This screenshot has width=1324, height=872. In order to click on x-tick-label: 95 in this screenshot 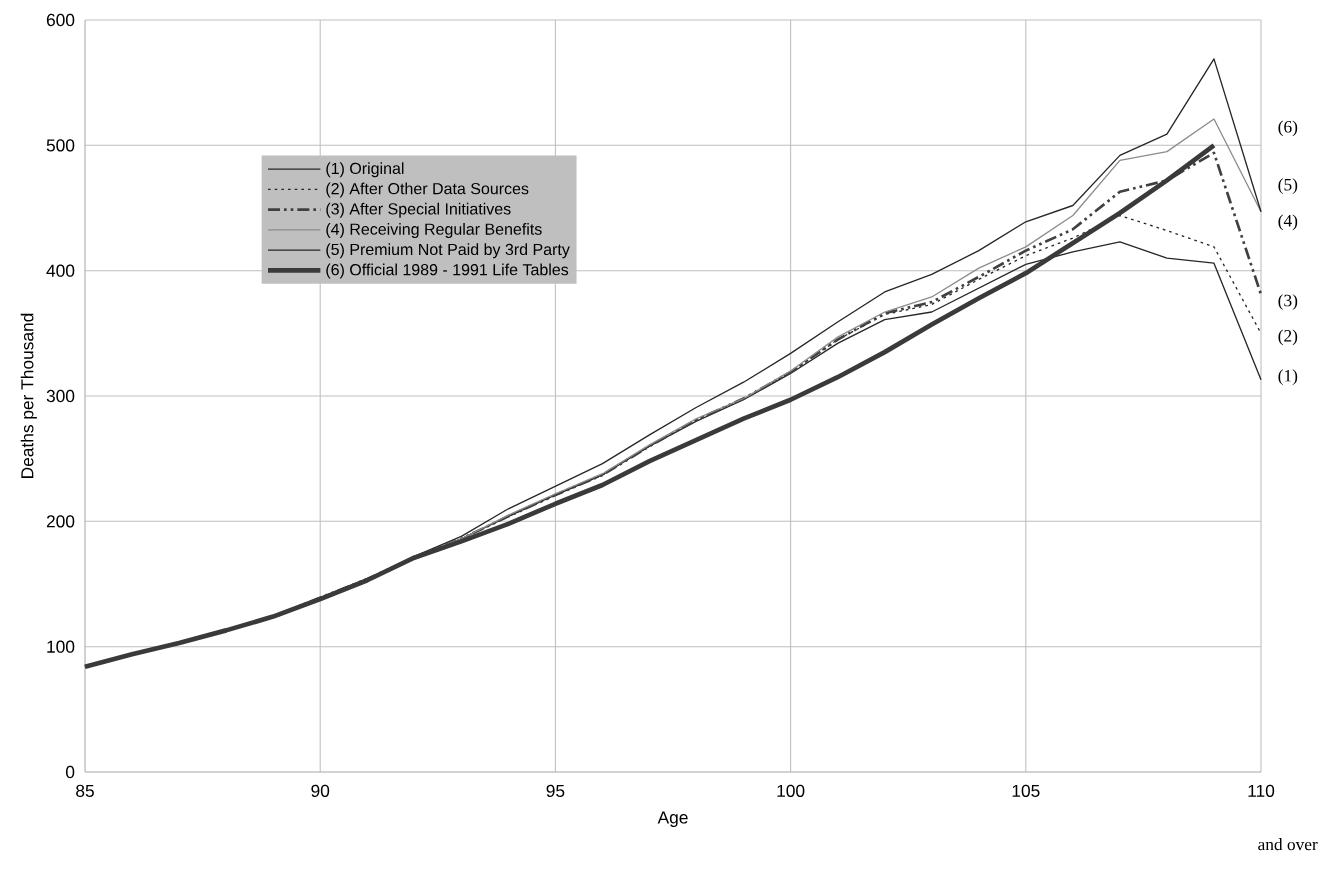, I will do `click(555, 790)`.